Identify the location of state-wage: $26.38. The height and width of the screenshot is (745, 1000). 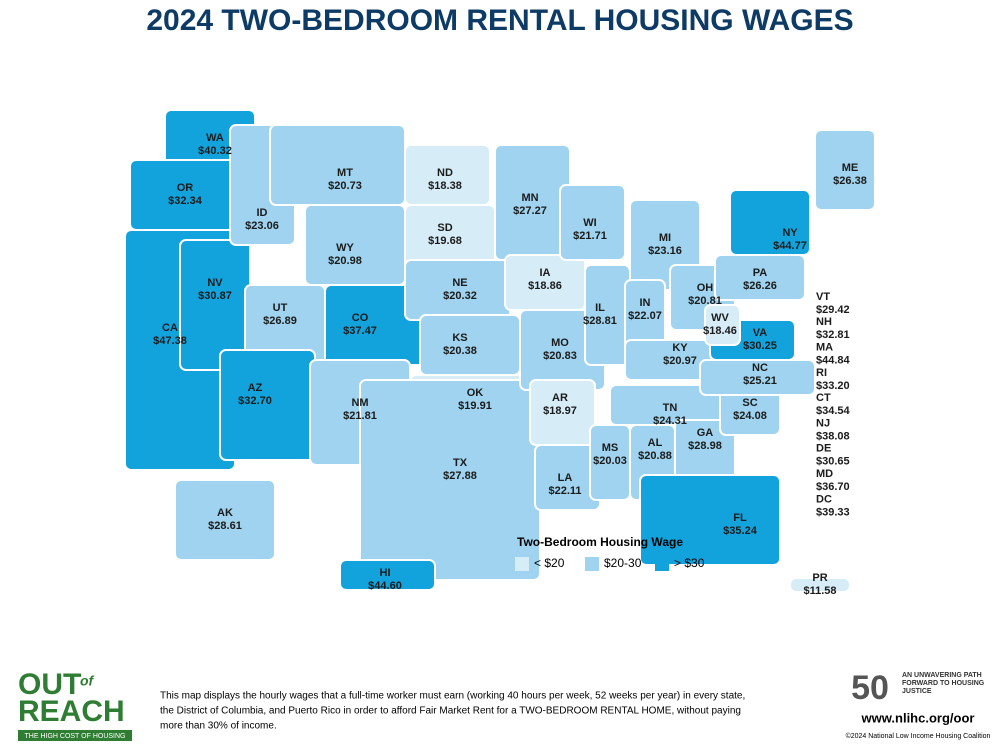
(850, 181).